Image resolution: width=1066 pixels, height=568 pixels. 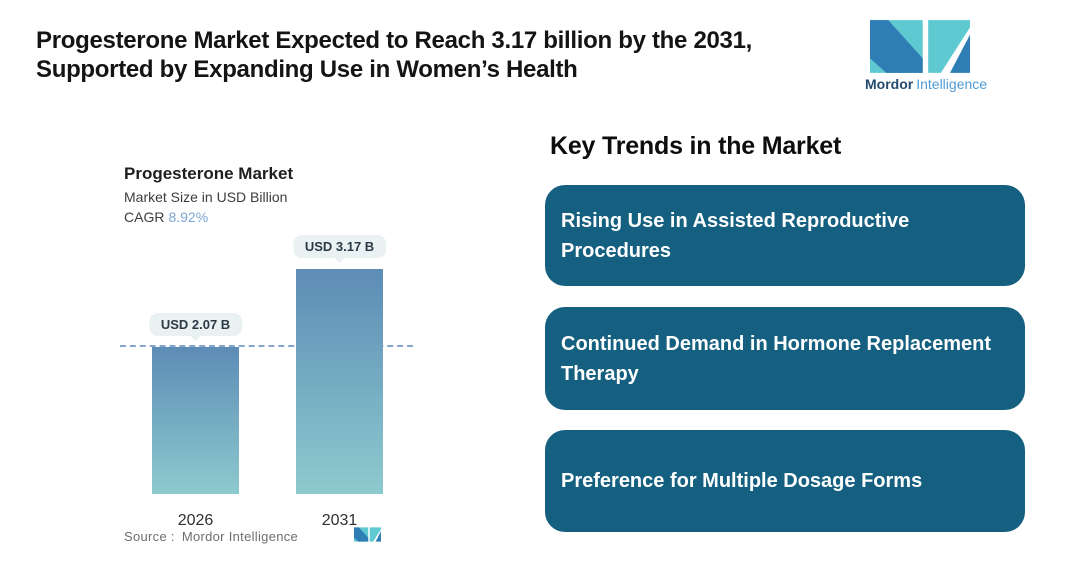 I want to click on brand-name-bold: Mordor, so click(x=889, y=84).